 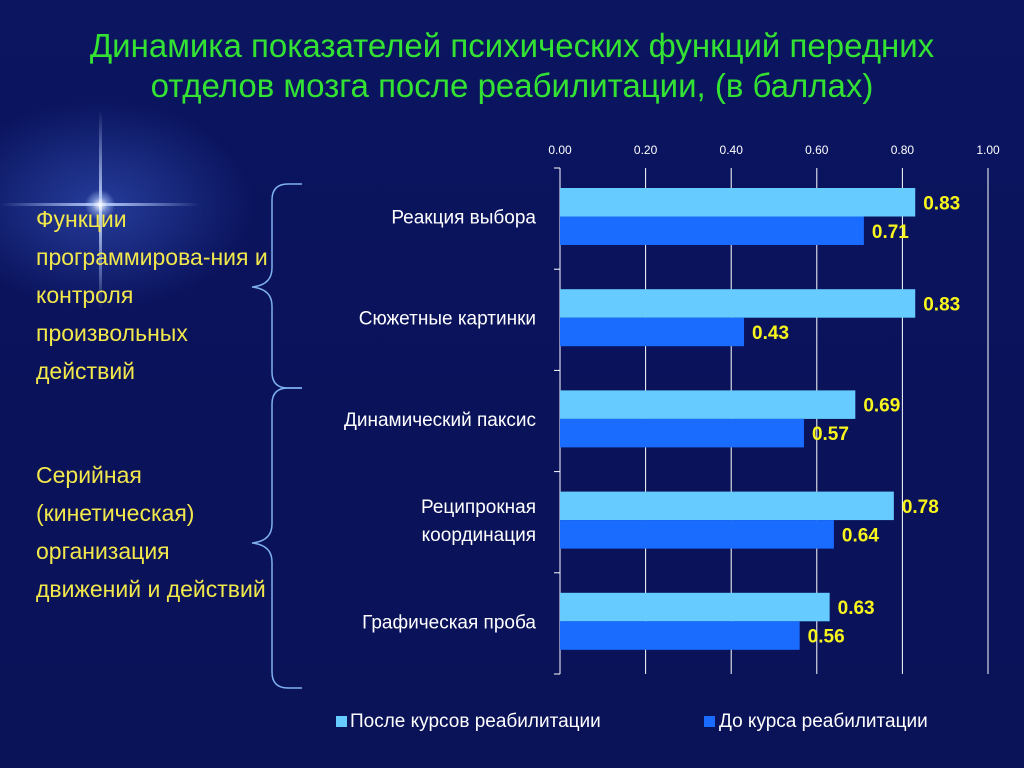 What do you see at coordinates (732, 150) in the screenshot?
I see `x-tick-label: 0.40` at bounding box center [732, 150].